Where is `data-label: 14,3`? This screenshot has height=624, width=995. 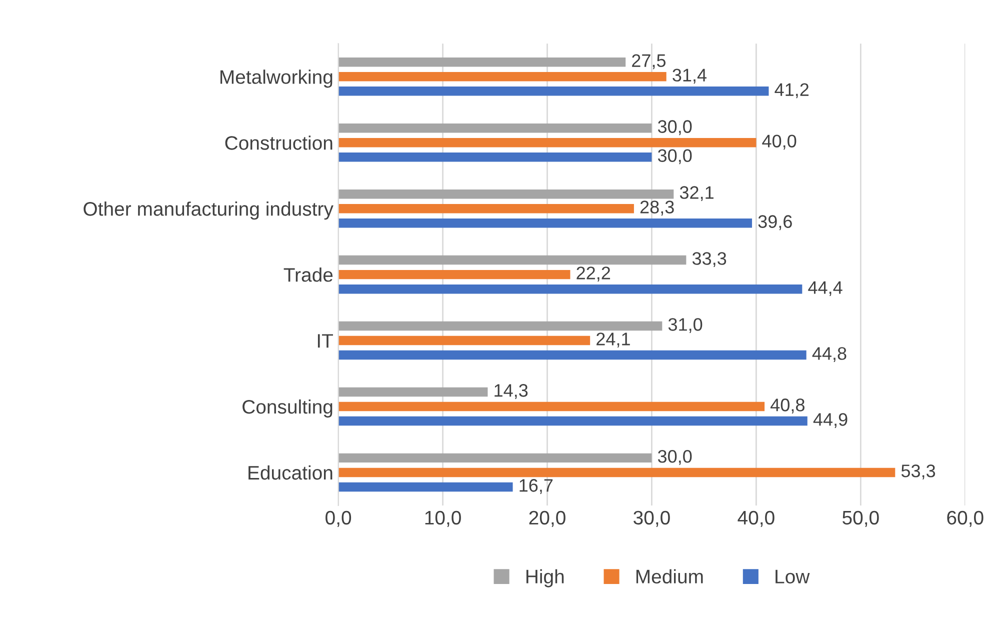 data-label: 14,3 is located at coordinates (511, 391).